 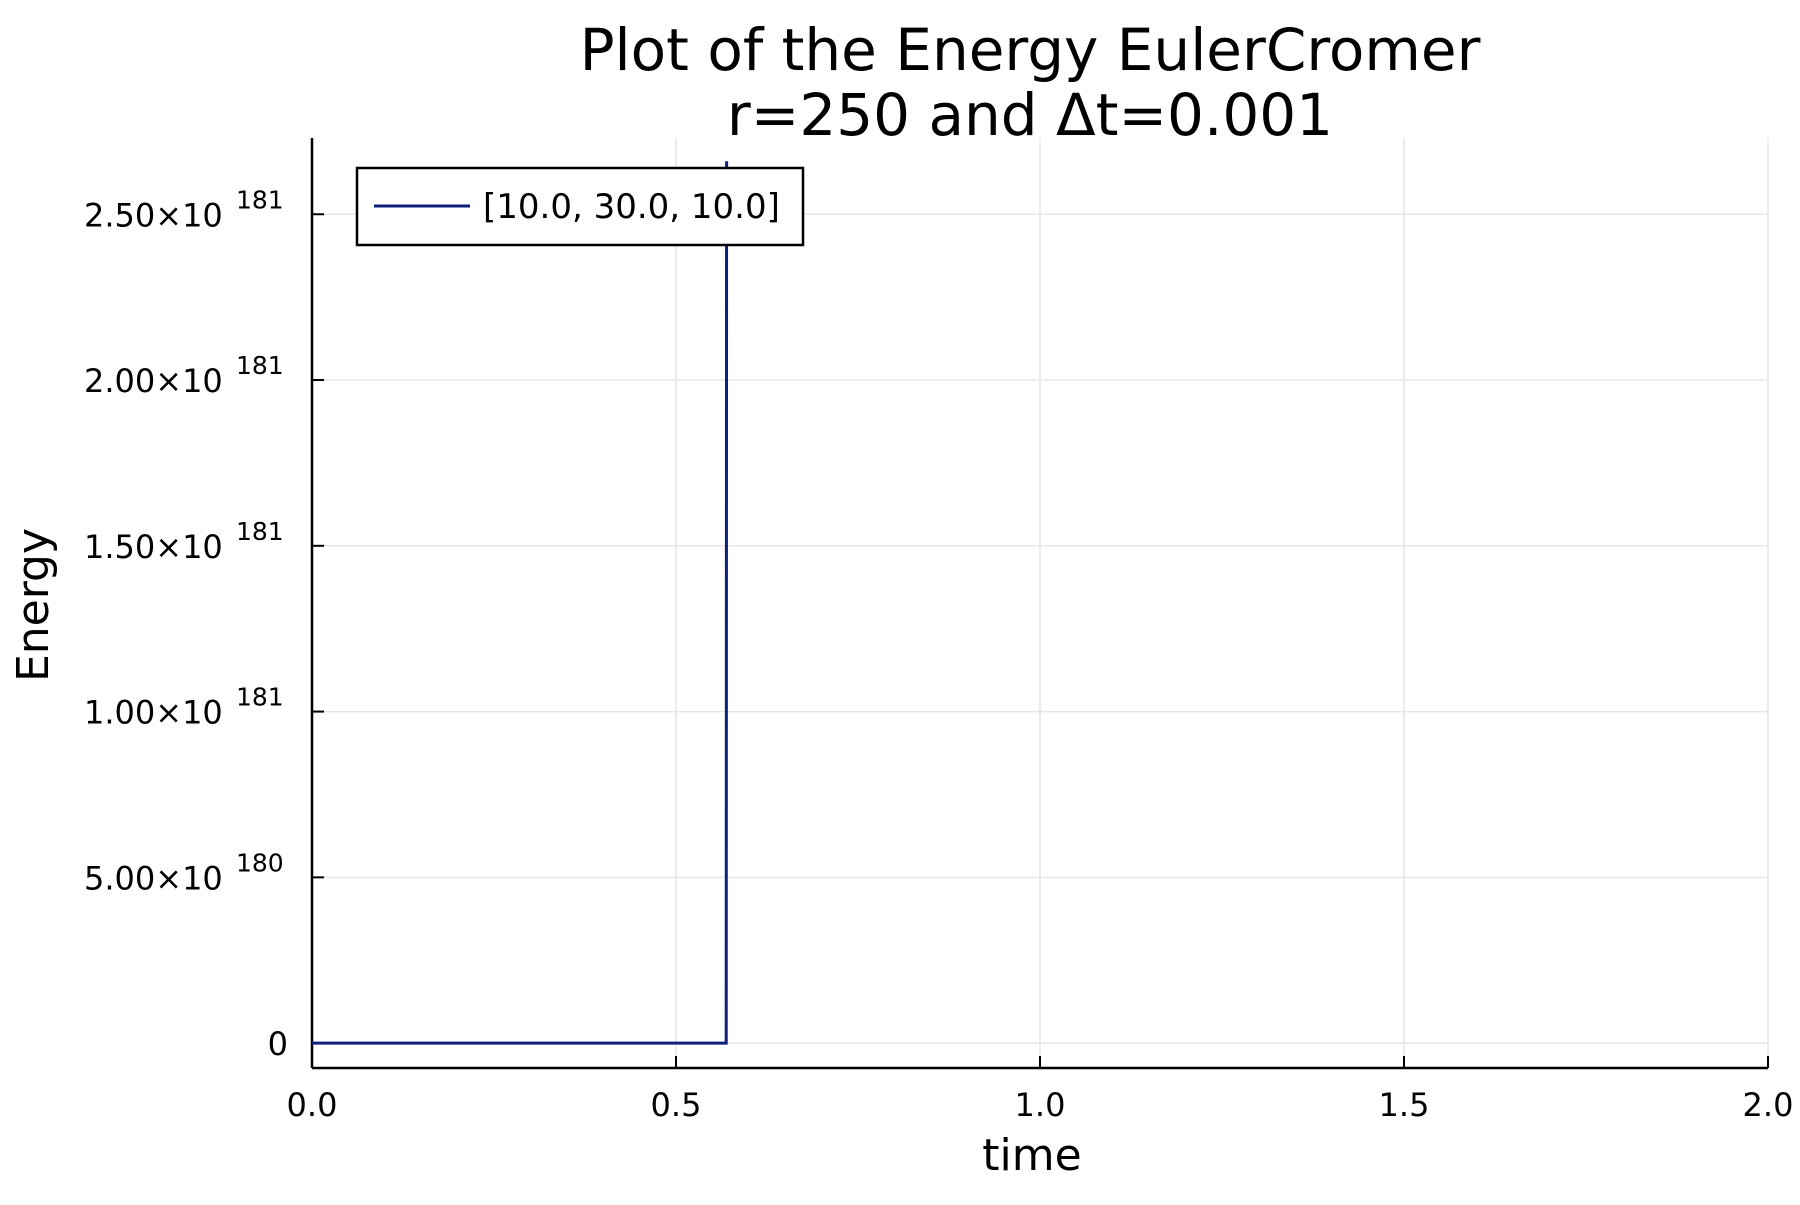 What do you see at coordinates (260, 199) in the screenshot?
I see `y-tick-exponent-5: 181` at bounding box center [260, 199].